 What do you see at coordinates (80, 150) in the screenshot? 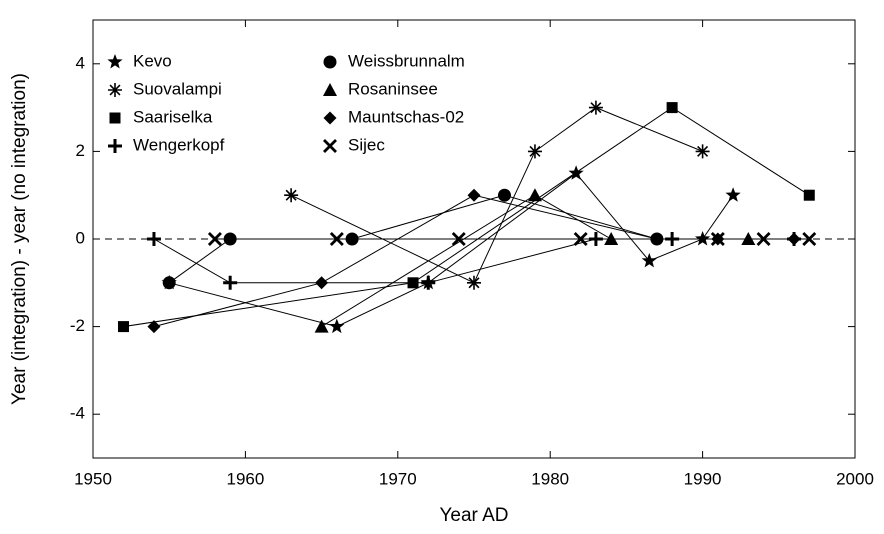
I see `y-tick-label: 2` at bounding box center [80, 150].